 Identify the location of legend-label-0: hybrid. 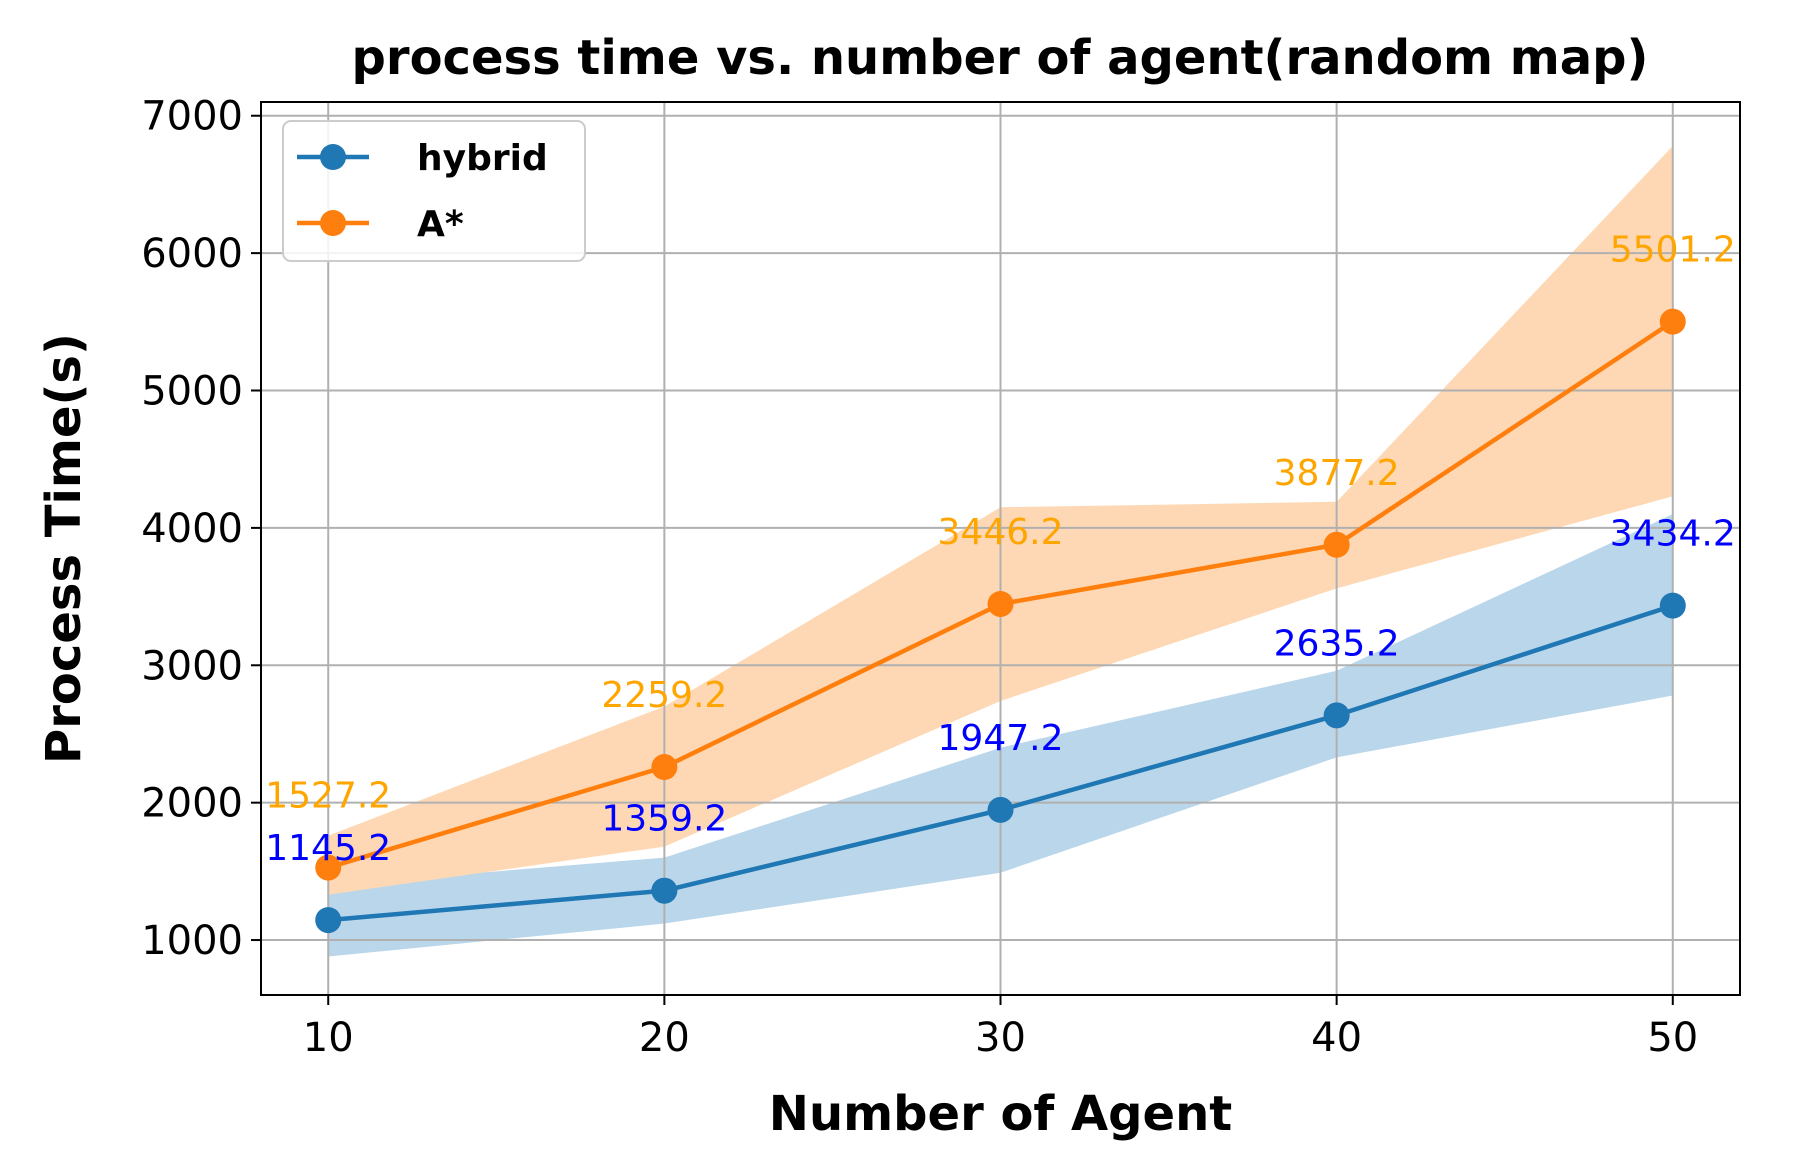
(482, 158).